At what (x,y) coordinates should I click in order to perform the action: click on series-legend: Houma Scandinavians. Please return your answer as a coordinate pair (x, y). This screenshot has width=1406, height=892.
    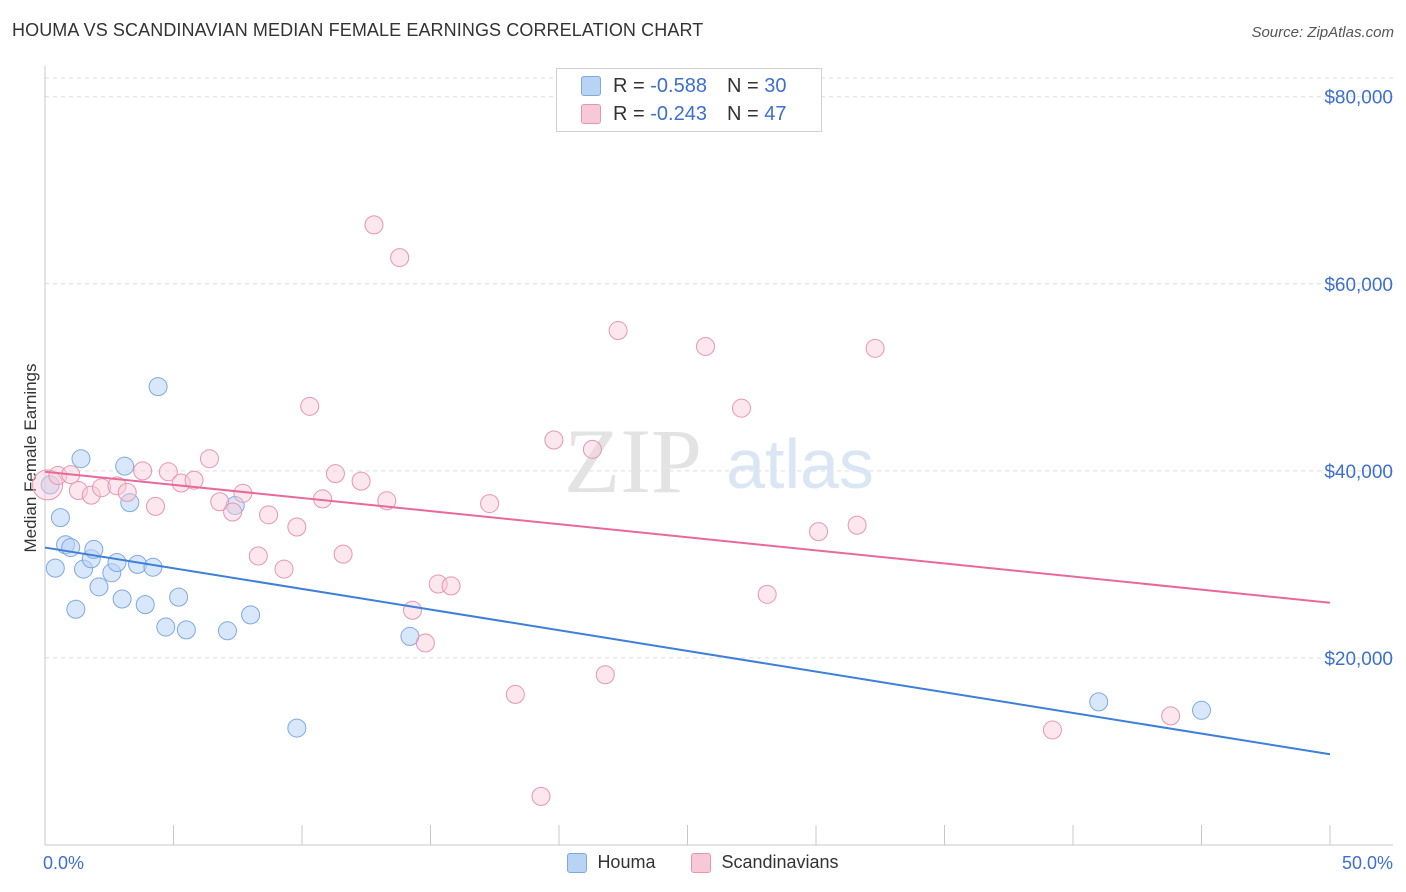
    Looking at the image, I should click on (703, 862).